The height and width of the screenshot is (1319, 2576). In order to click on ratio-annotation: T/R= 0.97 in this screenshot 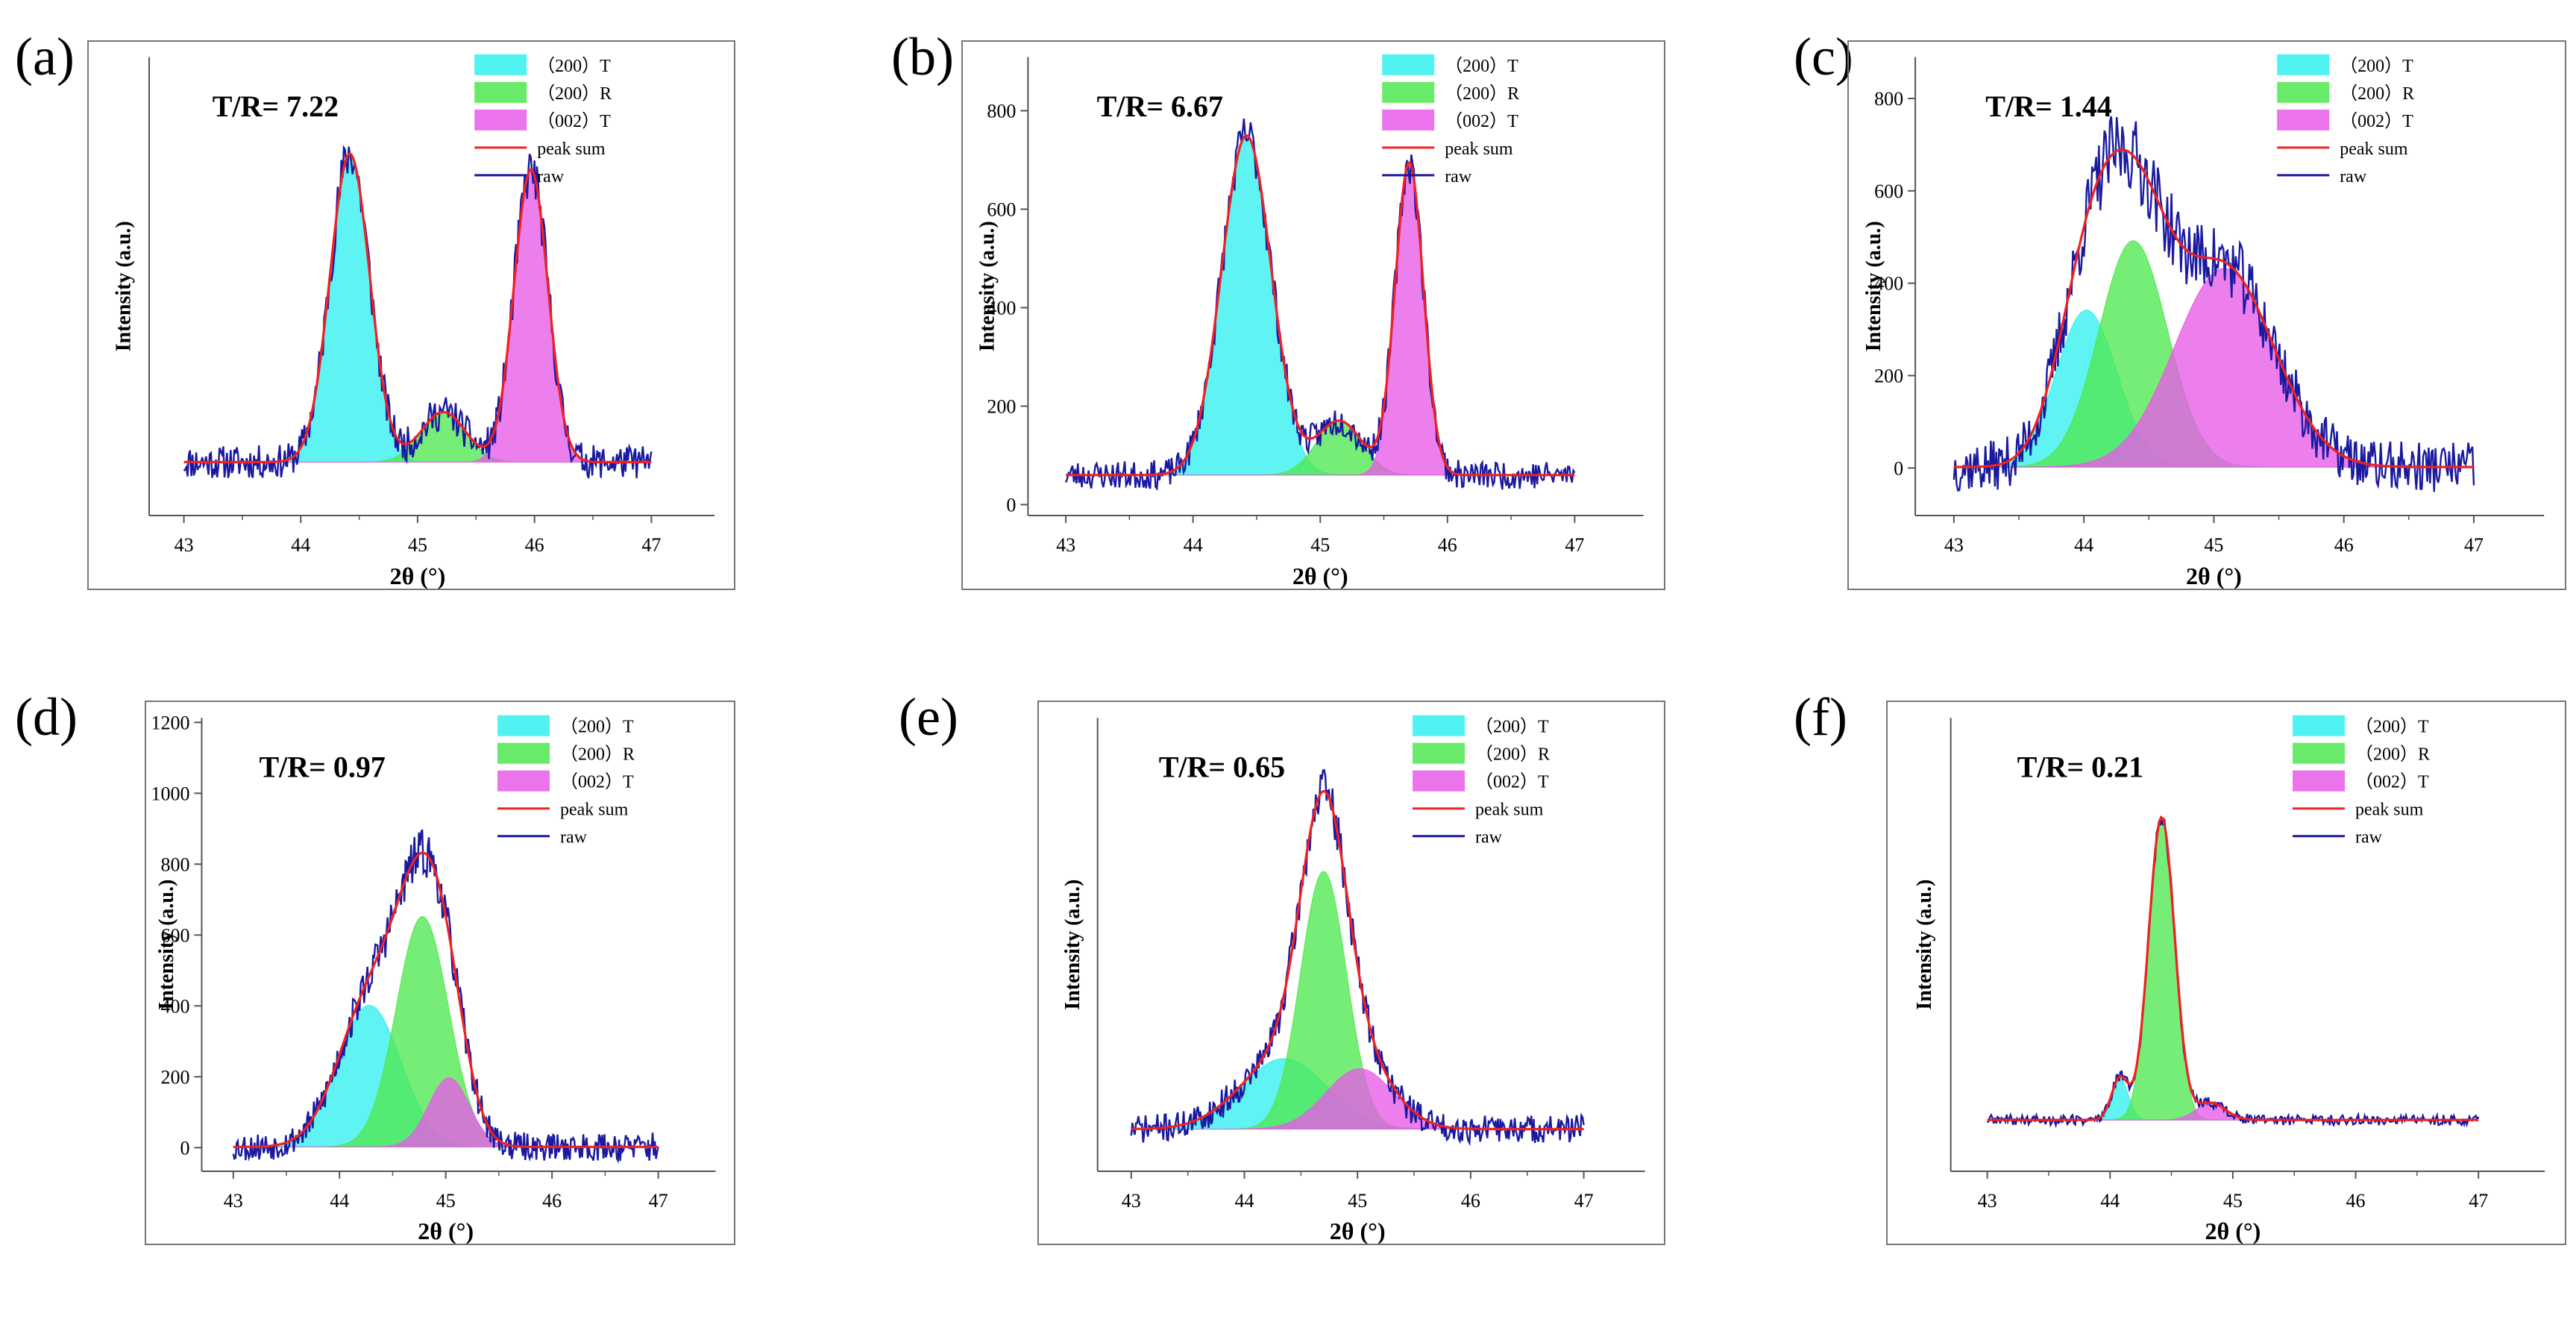, I will do `click(322, 767)`.